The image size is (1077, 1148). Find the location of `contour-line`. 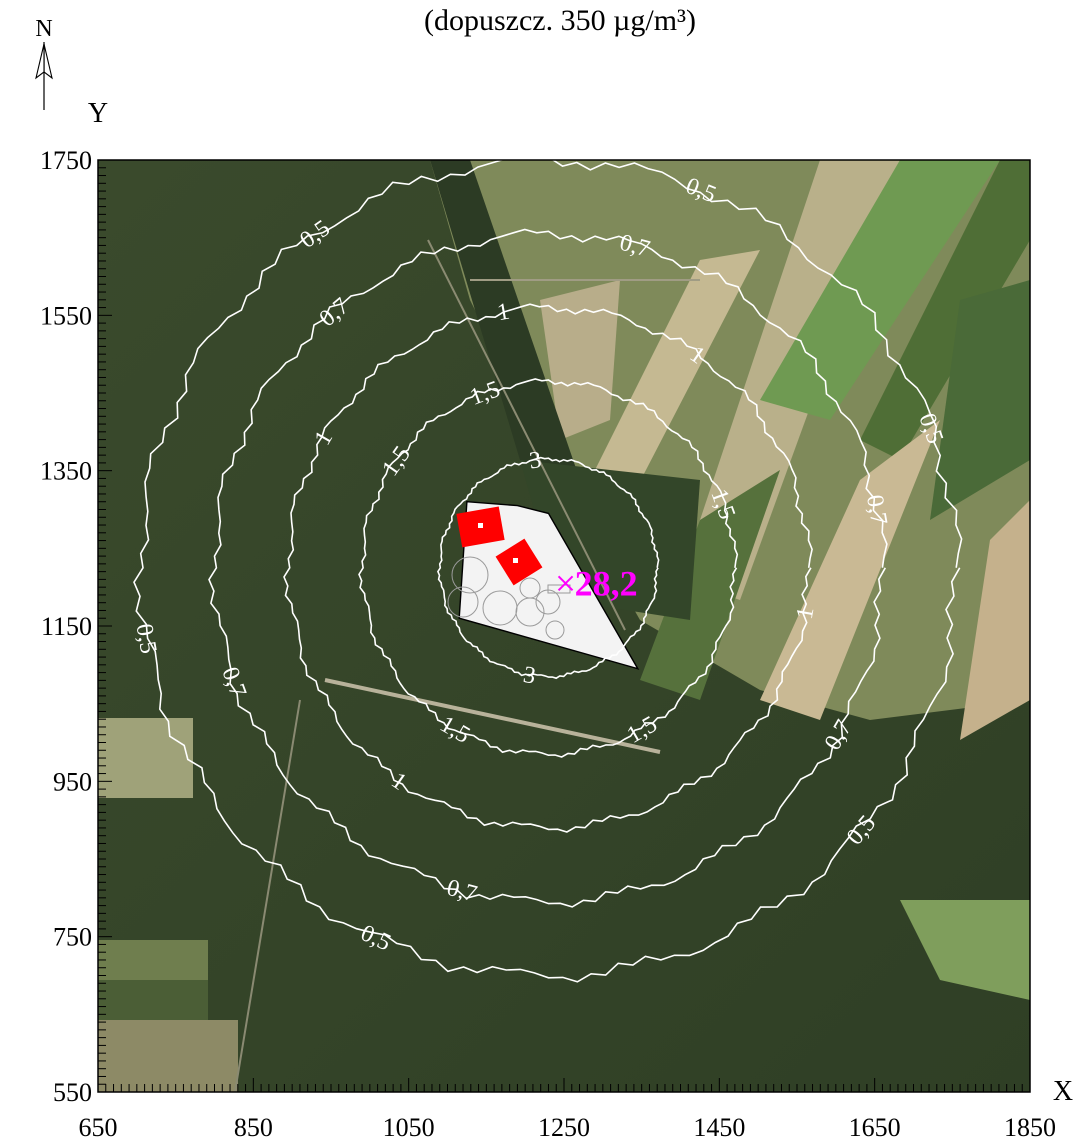

contour-line is located at coordinates (548, 568).